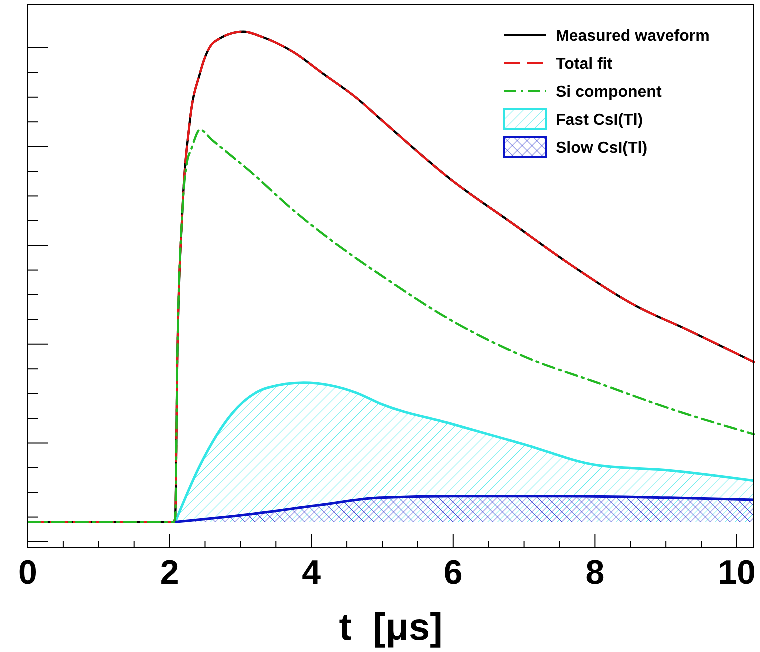  Describe the element at coordinates (609, 92) in the screenshot. I see `legend-label: Si component` at that location.